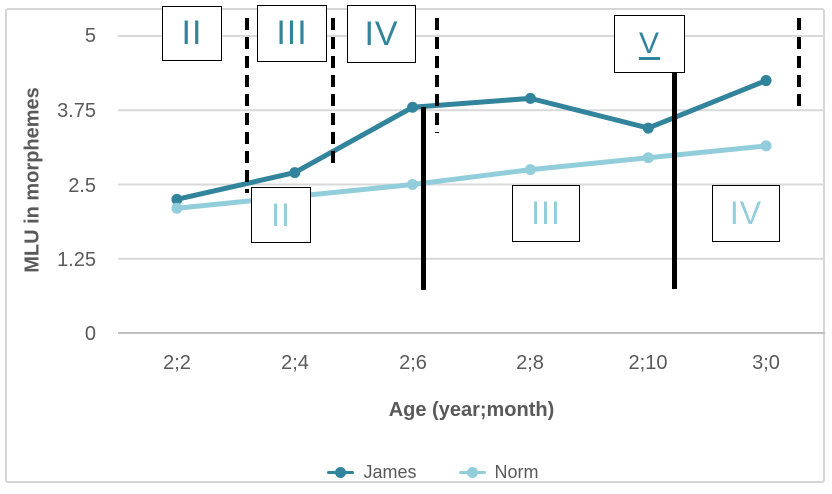  Describe the element at coordinates (766, 363) in the screenshot. I see `x-tick-label-3-0: 3;0` at that location.